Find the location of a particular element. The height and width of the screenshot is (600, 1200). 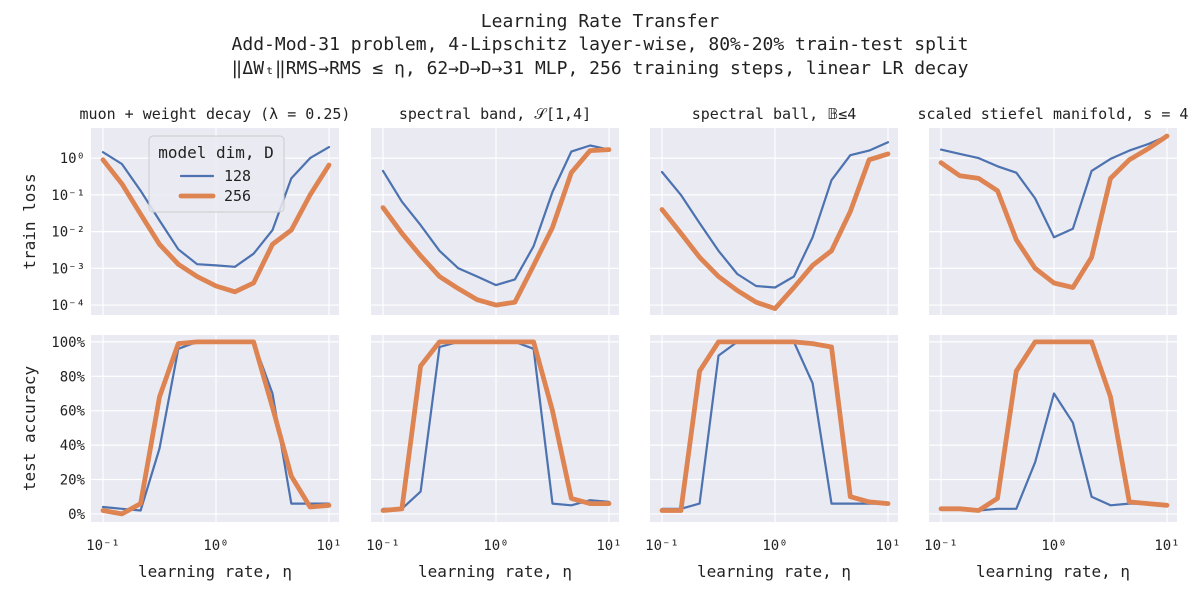

y-tick-label: 10⁻² is located at coordinates (68, 233).